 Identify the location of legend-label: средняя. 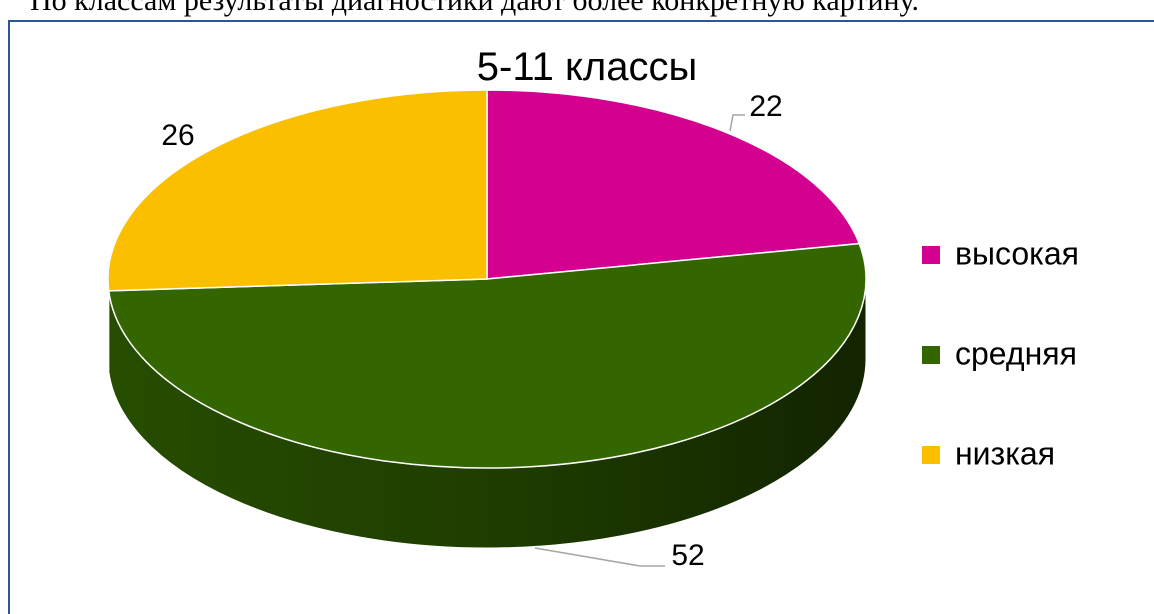
(1016, 353).